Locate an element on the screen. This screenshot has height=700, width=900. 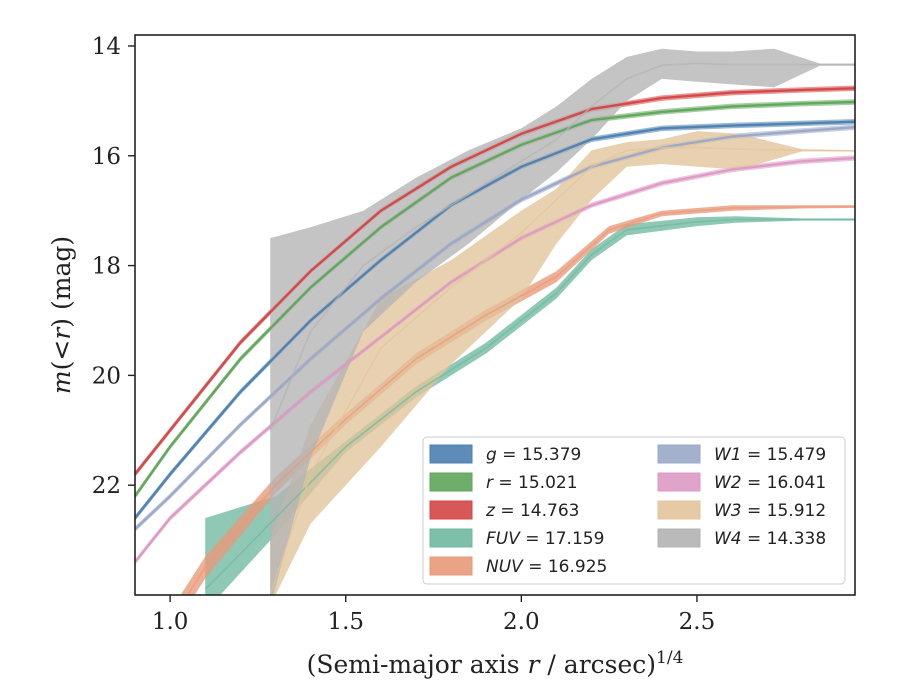
y-axis-label-lt: < is located at coordinates (61, 350).